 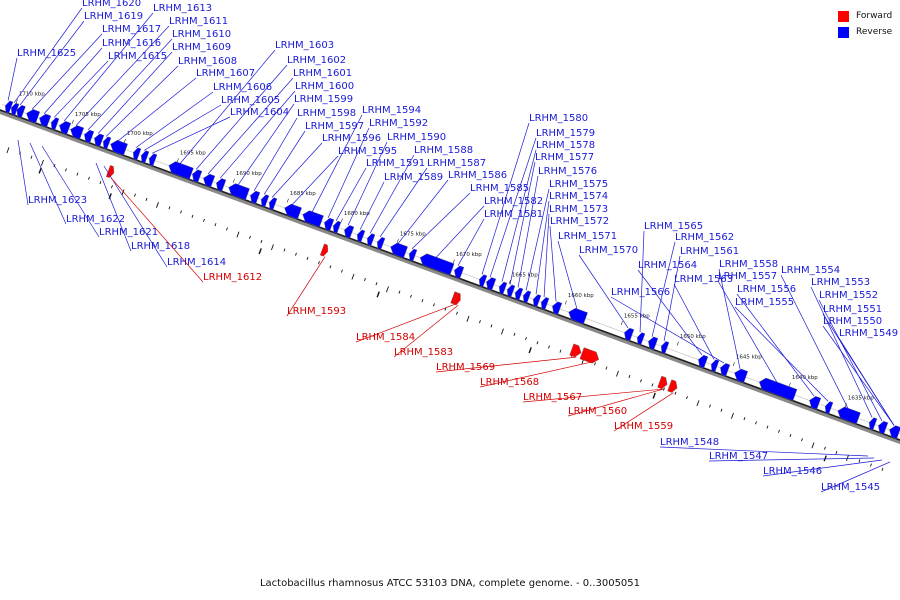 I want to click on reverse-gene-label: LRHM_1552, so click(x=848, y=295).